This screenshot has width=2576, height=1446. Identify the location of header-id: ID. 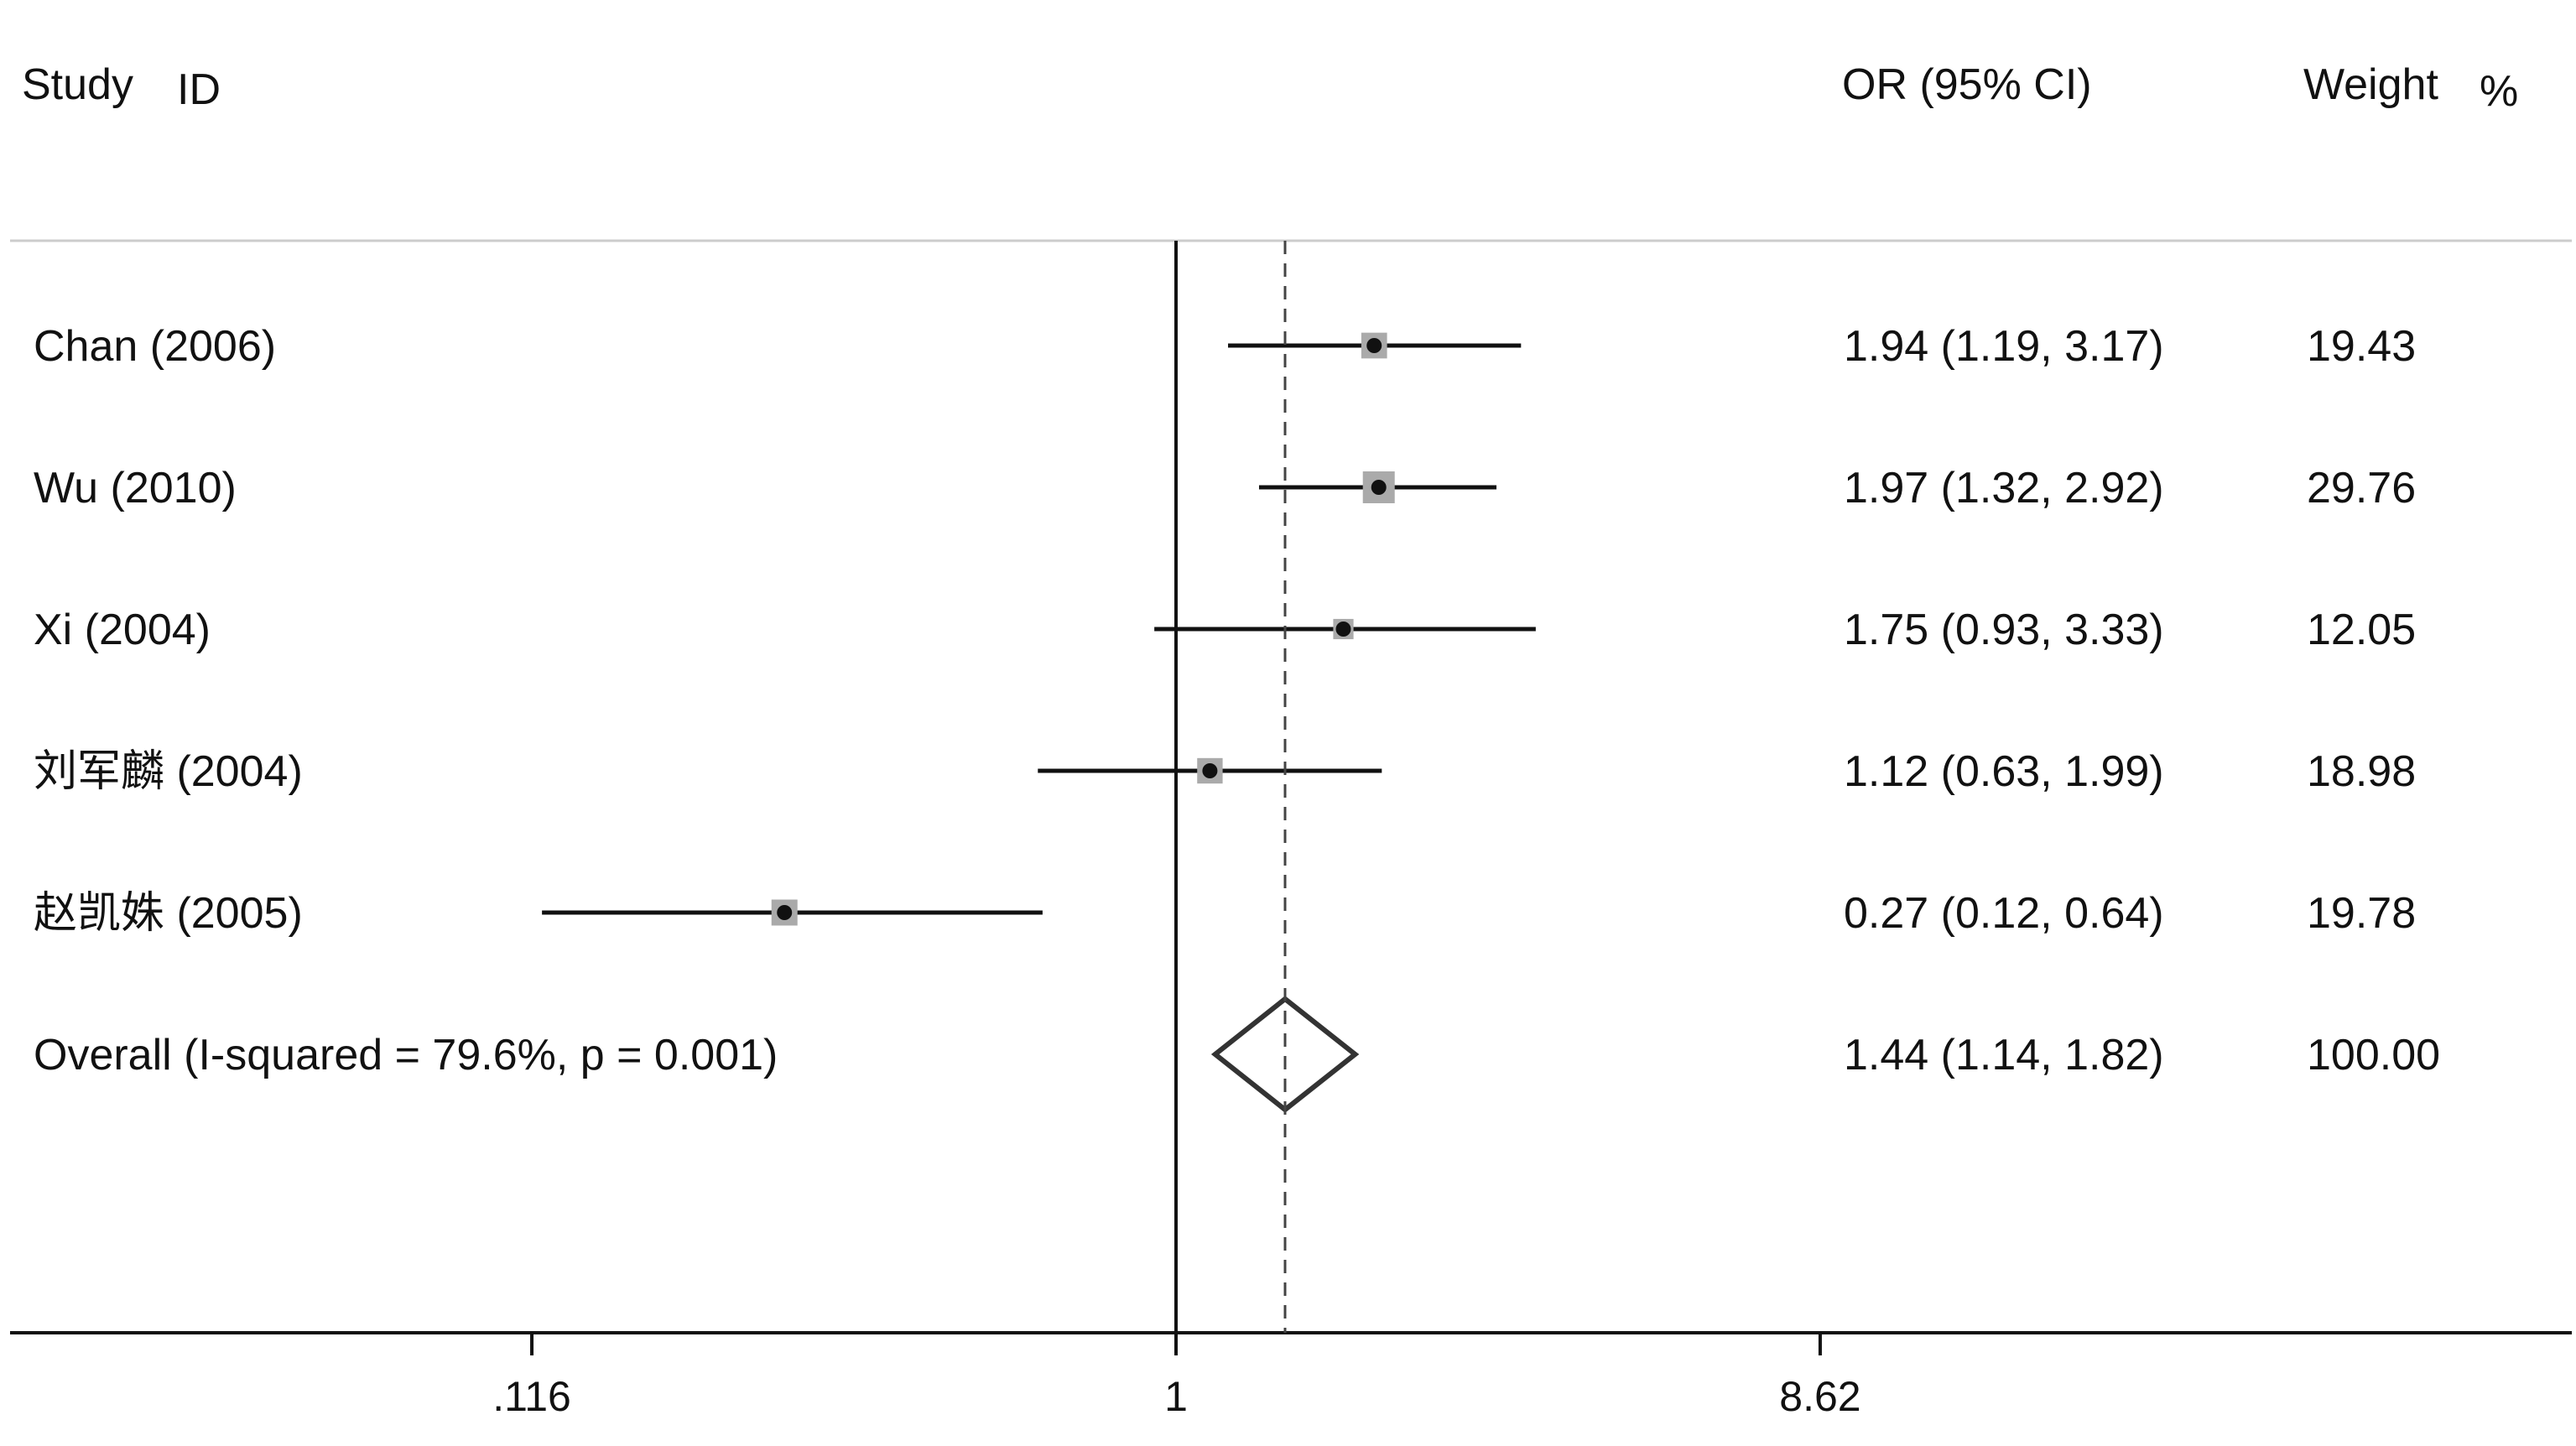
(199, 89).